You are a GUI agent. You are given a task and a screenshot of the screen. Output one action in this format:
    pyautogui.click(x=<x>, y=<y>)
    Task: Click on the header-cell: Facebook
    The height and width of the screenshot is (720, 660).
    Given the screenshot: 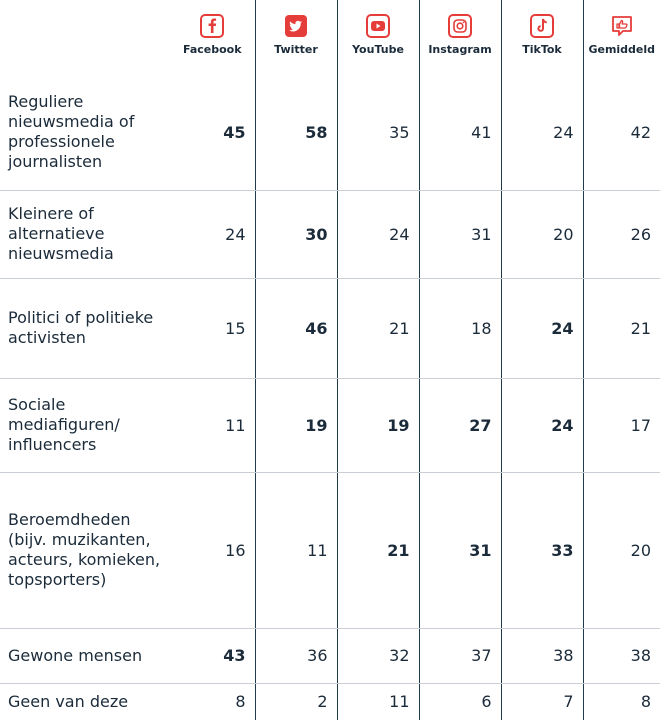 What is the action you would take?
    pyautogui.click(x=213, y=37)
    